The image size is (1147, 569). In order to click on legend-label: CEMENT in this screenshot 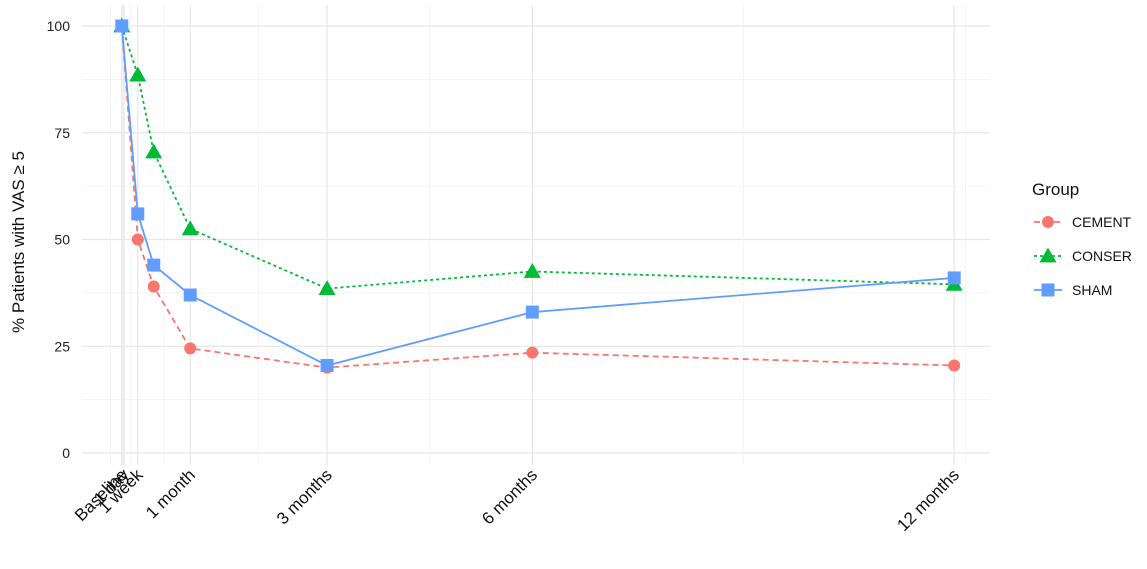, I will do `click(1102, 222)`.